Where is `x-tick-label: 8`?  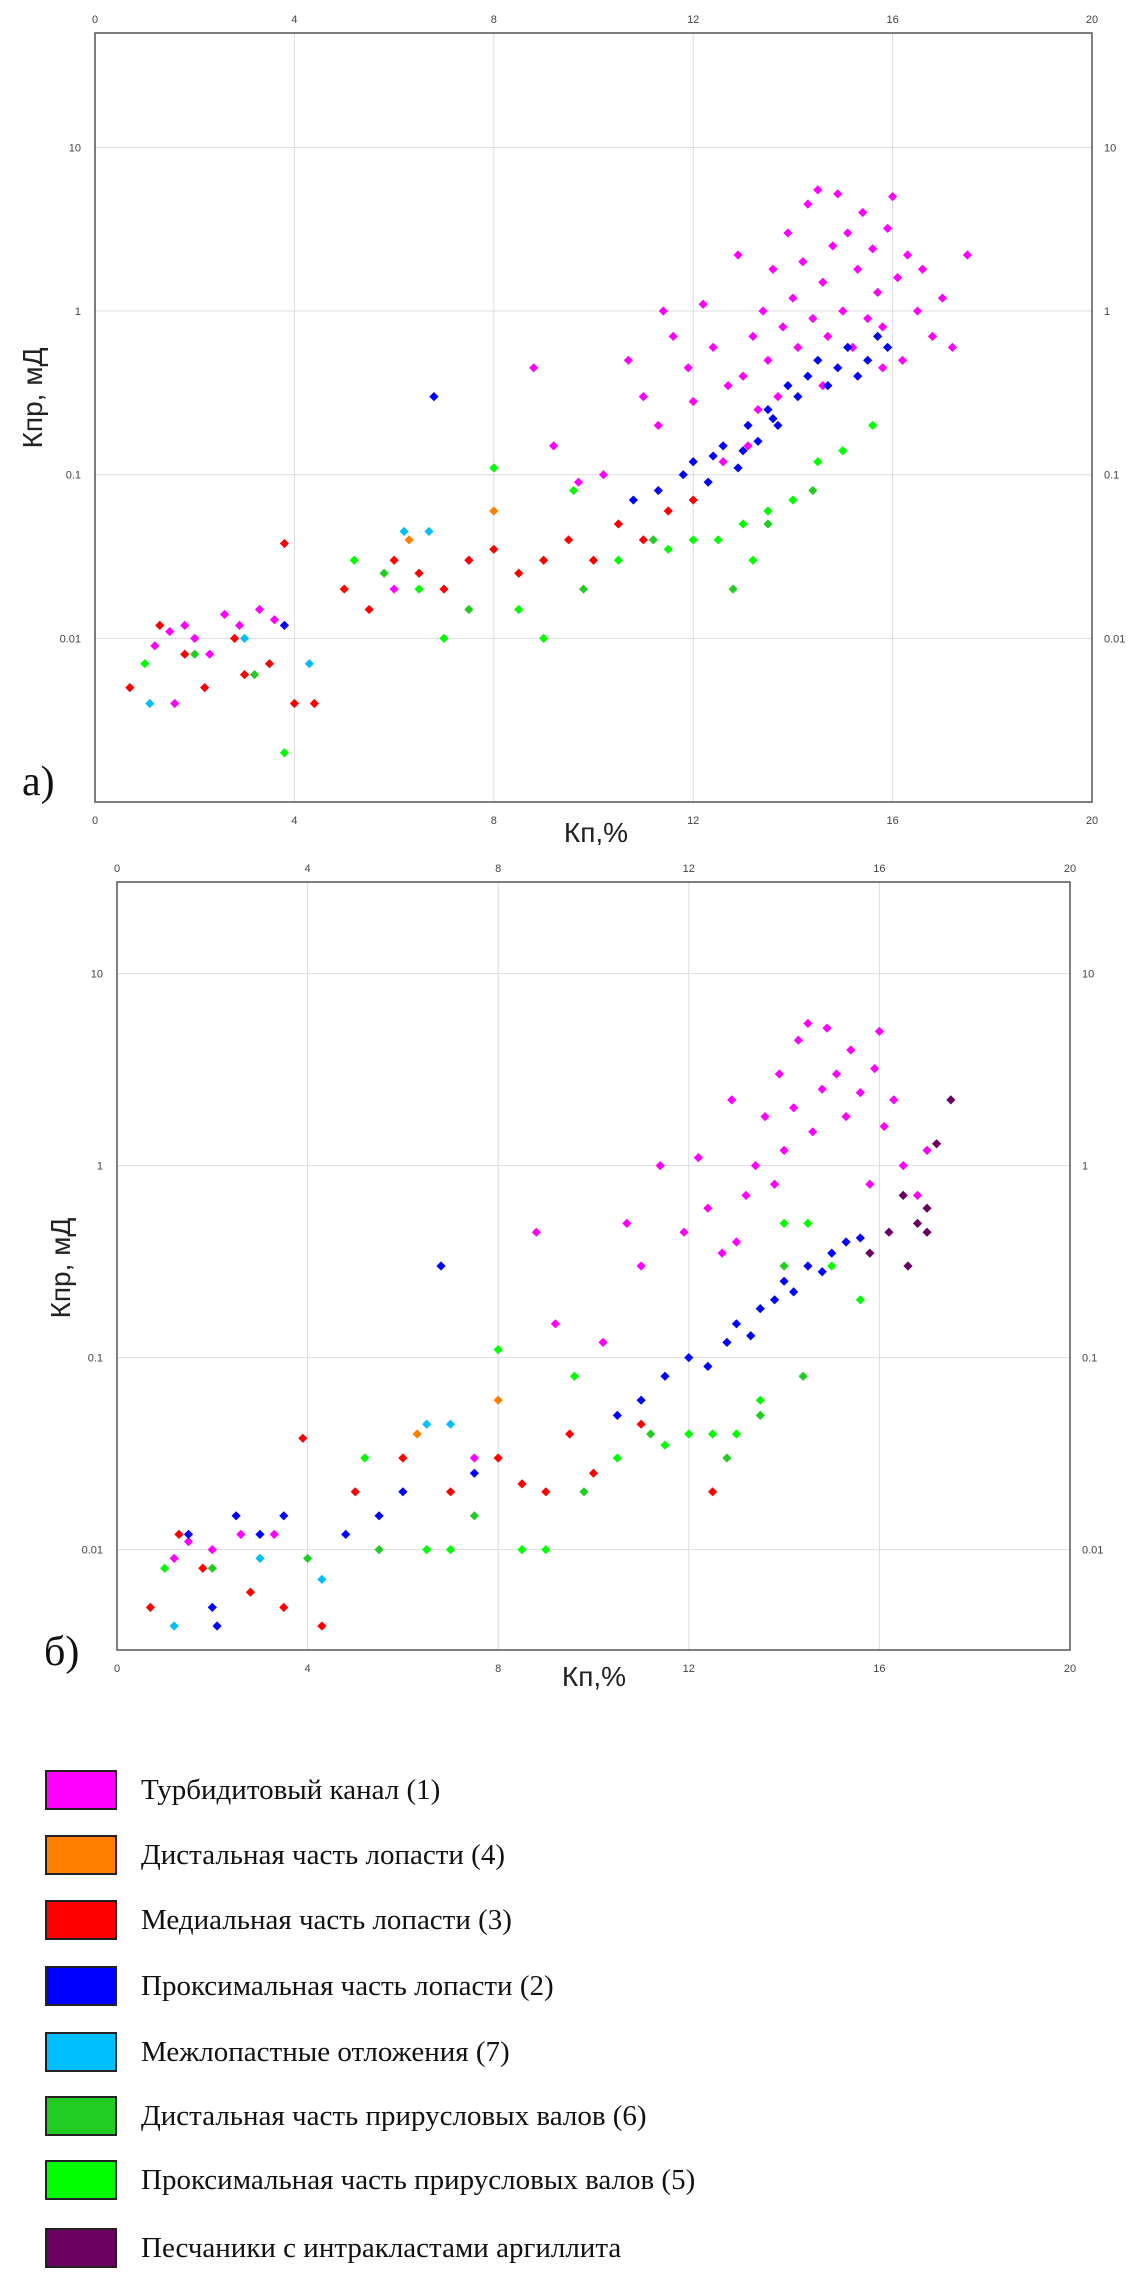 x-tick-label: 8 is located at coordinates (498, 1669).